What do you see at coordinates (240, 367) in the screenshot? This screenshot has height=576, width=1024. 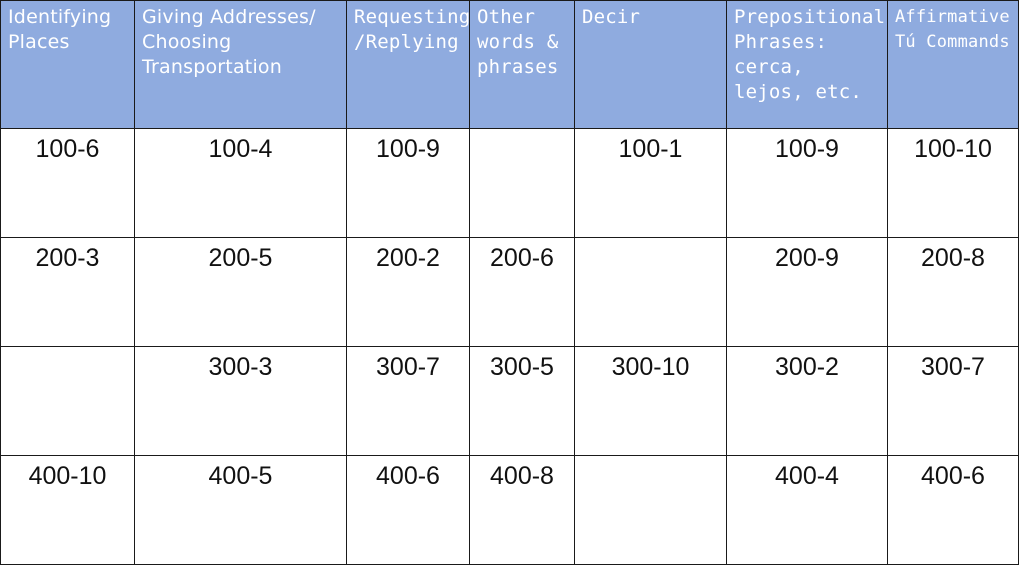 I see `cell-value: 300-3` at bounding box center [240, 367].